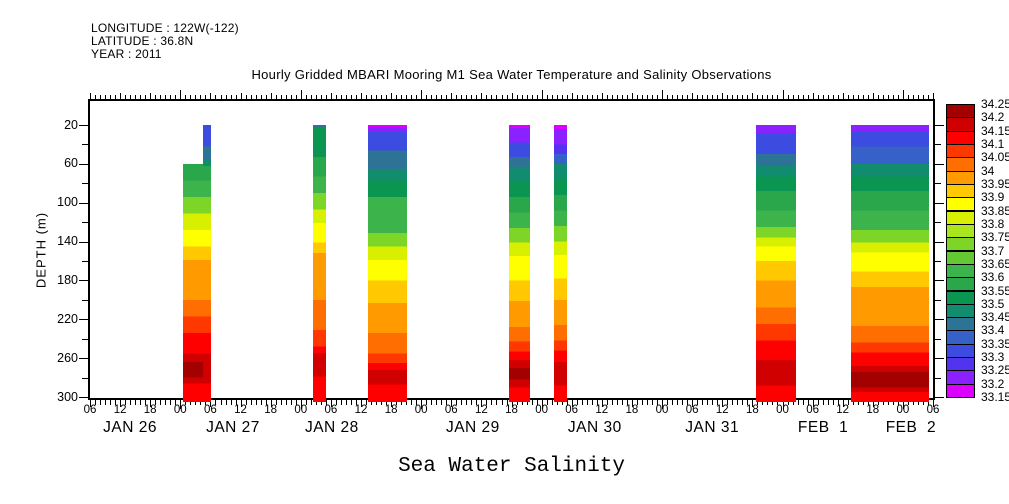 The width and height of the screenshot is (1009, 504). What do you see at coordinates (995, 317) in the screenshot?
I see `colorbar-label: 33.45` at bounding box center [995, 317].